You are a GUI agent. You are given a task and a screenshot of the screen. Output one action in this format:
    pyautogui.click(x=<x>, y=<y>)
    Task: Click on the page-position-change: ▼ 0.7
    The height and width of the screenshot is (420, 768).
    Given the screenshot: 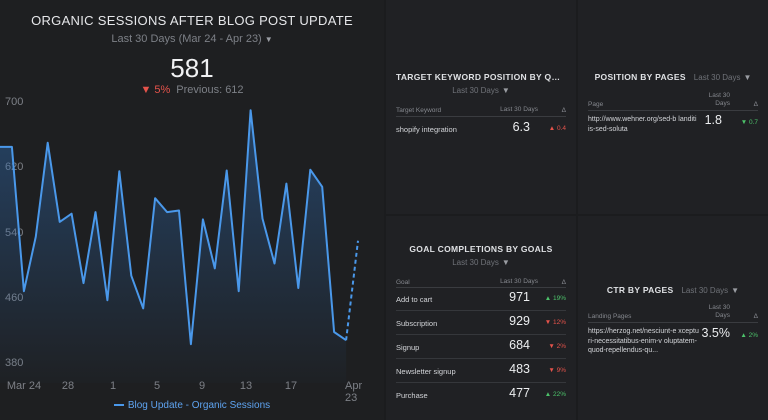 What is the action you would take?
    pyautogui.click(x=749, y=122)
    